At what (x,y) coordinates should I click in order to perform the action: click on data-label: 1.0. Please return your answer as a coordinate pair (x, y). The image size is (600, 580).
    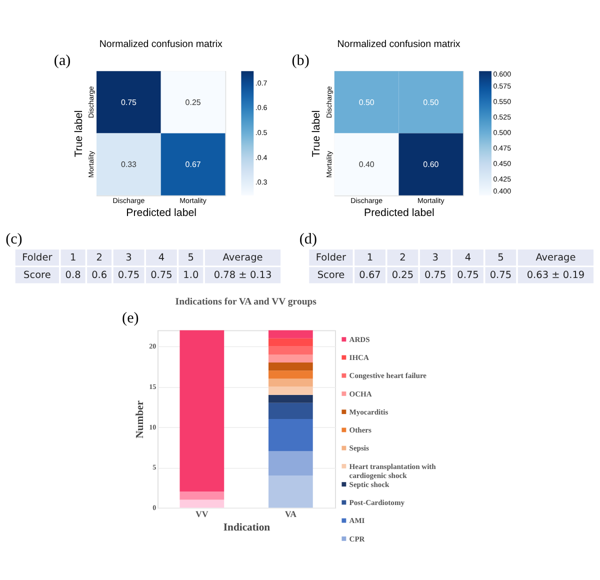
    Looking at the image, I should click on (191, 275).